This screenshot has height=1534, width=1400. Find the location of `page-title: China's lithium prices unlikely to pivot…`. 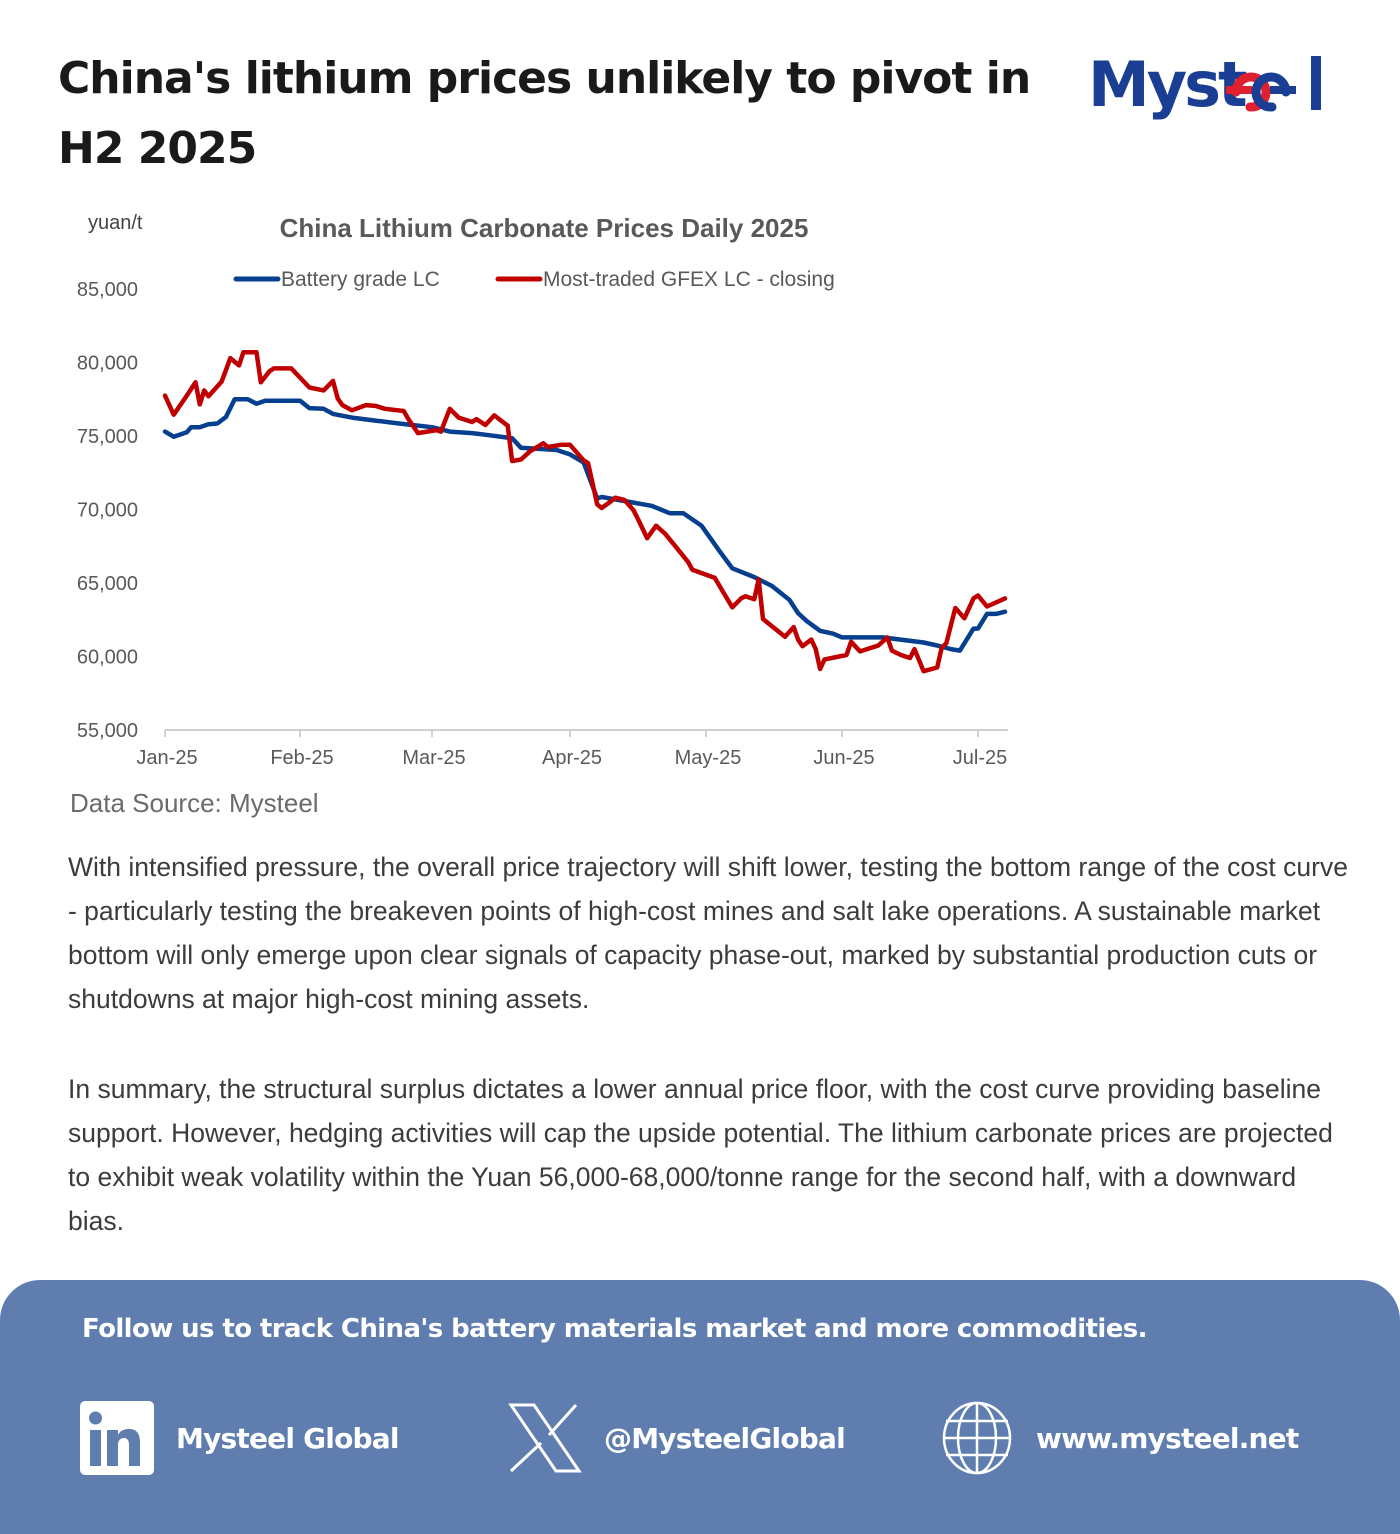

page-title: China's lithium prices unlikely to pivot… is located at coordinates (544, 113).